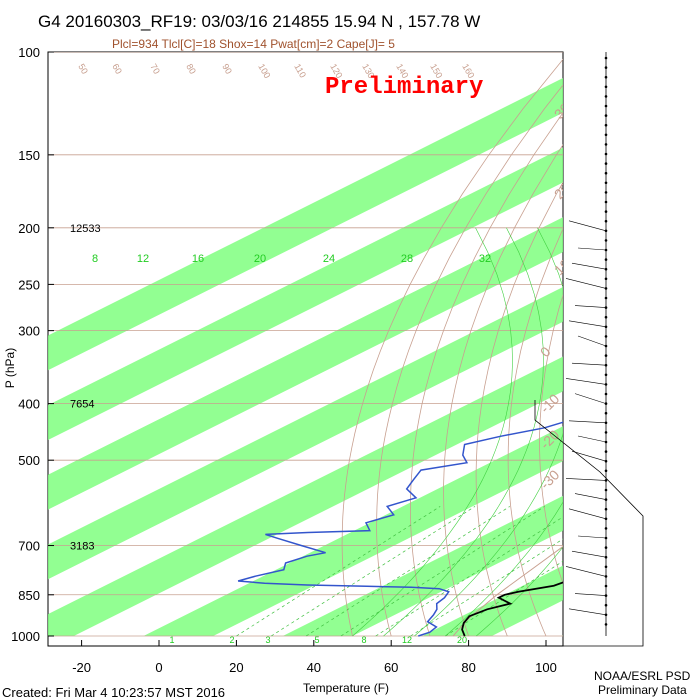 The image size is (700, 700). I want to click on mixing-ratio-label: 20, so click(260, 259).